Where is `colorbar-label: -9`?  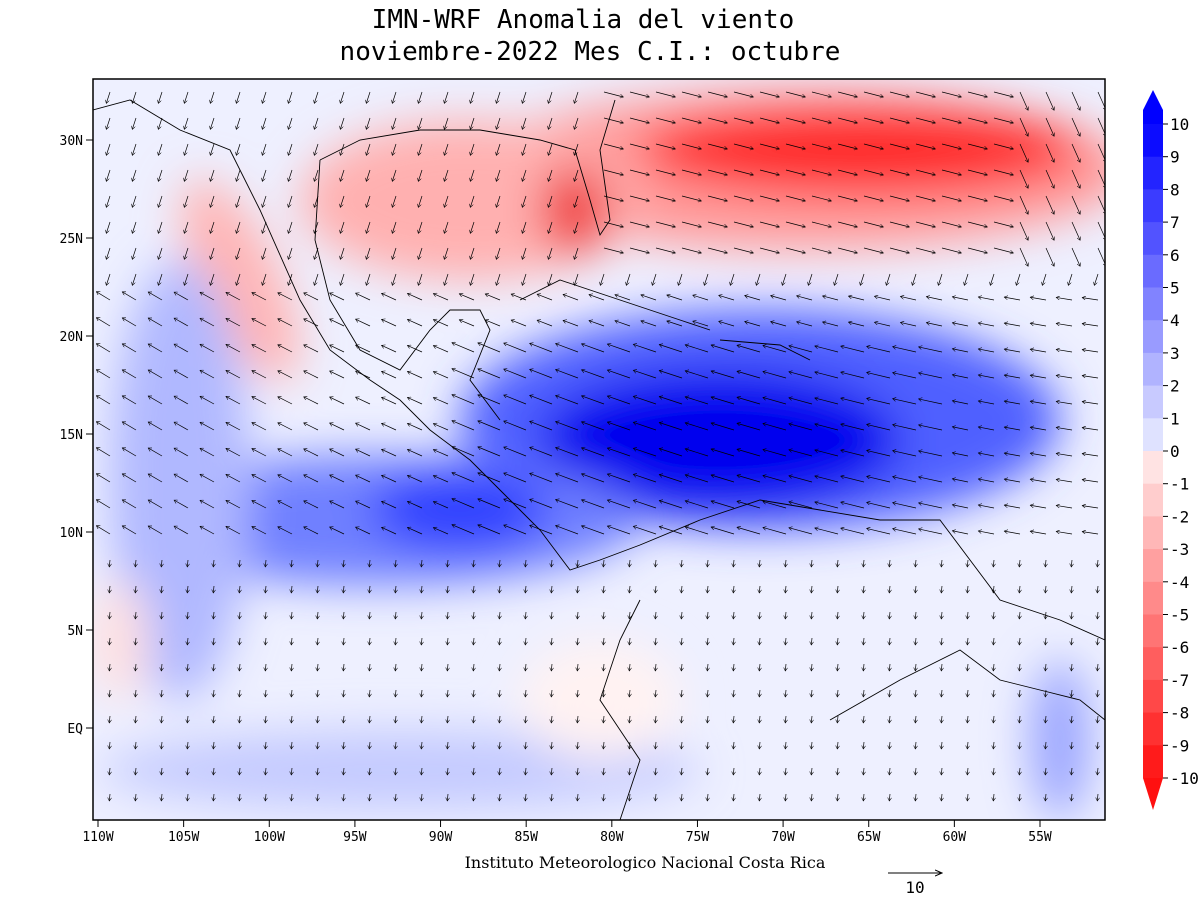 colorbar-label: -9 is located at coordinates (1179, 745).